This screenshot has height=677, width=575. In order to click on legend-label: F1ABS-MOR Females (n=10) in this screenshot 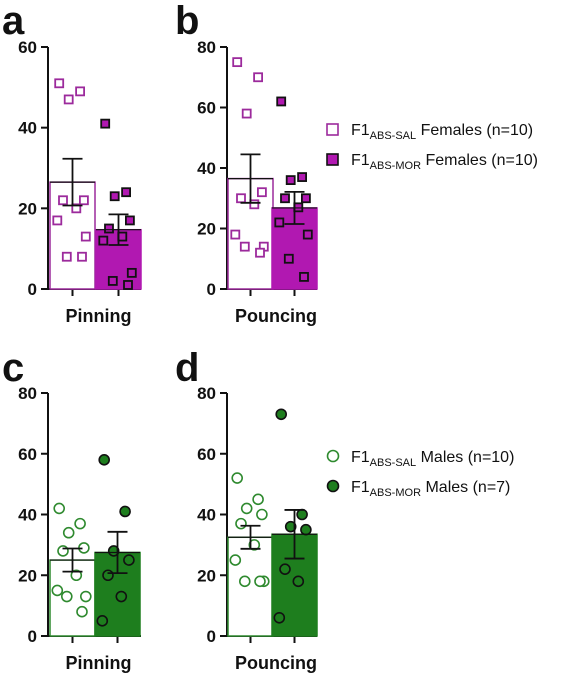, I will do `click(444, 162)`.